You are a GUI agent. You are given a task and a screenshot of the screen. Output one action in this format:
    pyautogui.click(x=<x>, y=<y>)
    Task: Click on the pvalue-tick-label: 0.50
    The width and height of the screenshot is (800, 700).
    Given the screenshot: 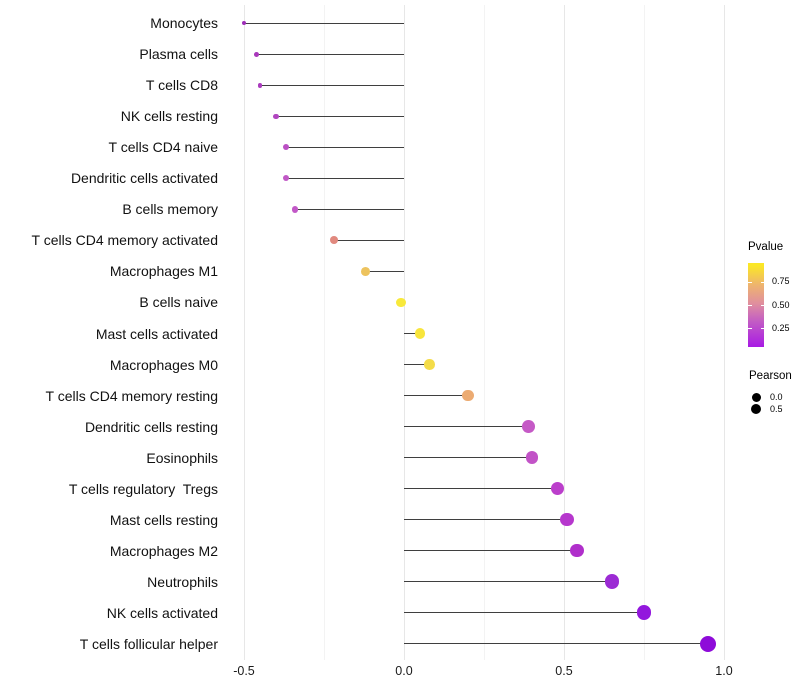 What is the action you would take?
    pyautogui.click(x=781, y=304)
    